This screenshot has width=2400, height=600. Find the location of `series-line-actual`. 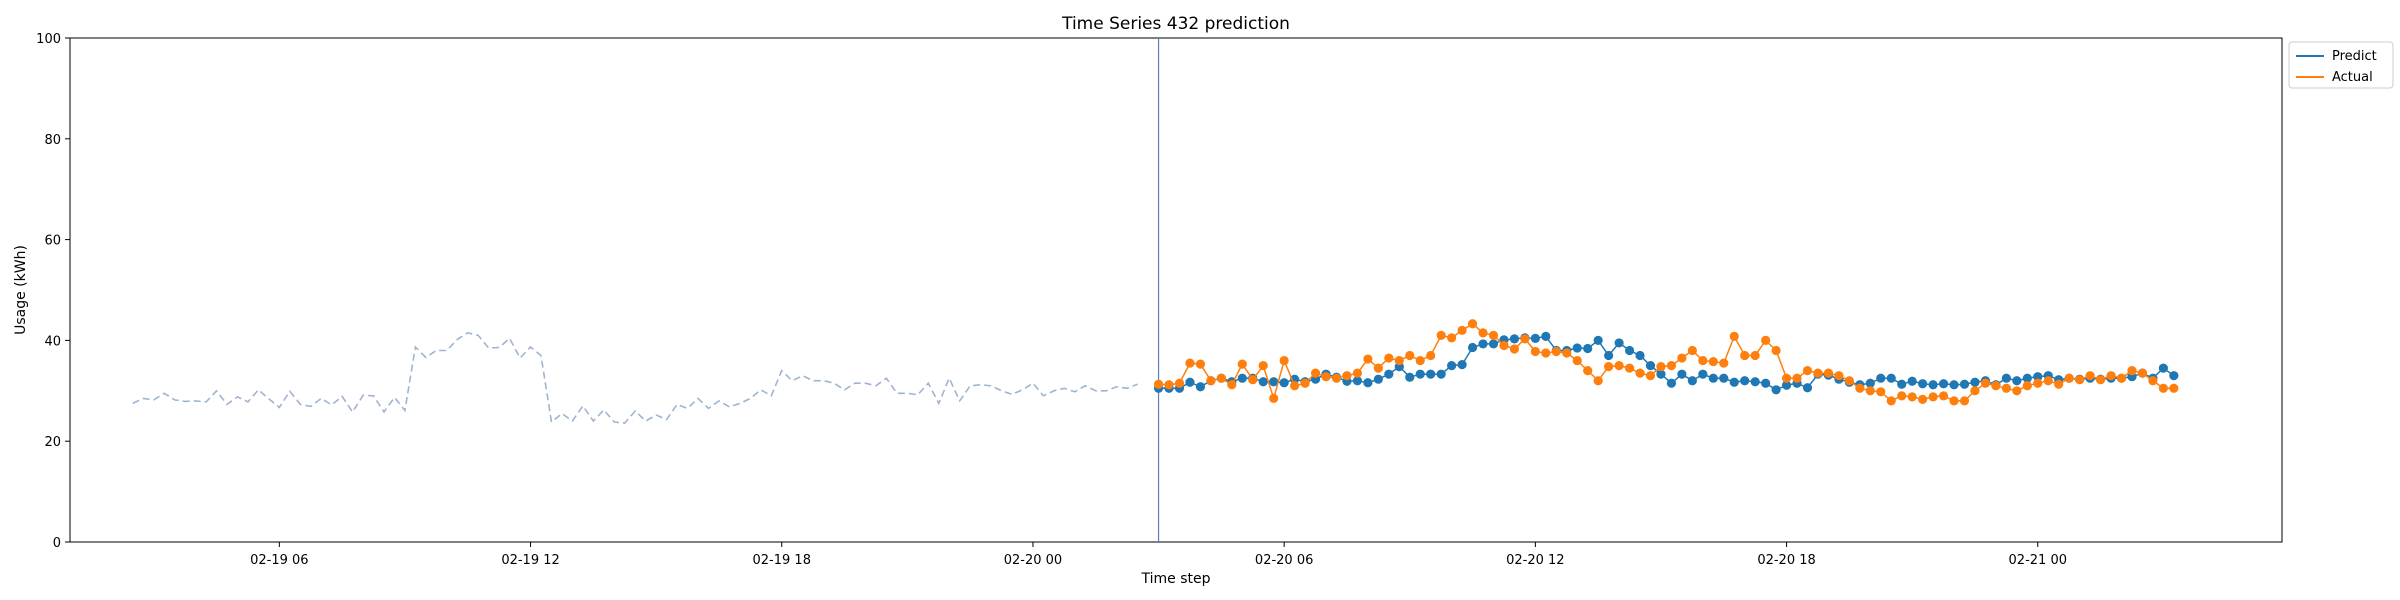

series-line-actual is located at coordinates (1666, 362).